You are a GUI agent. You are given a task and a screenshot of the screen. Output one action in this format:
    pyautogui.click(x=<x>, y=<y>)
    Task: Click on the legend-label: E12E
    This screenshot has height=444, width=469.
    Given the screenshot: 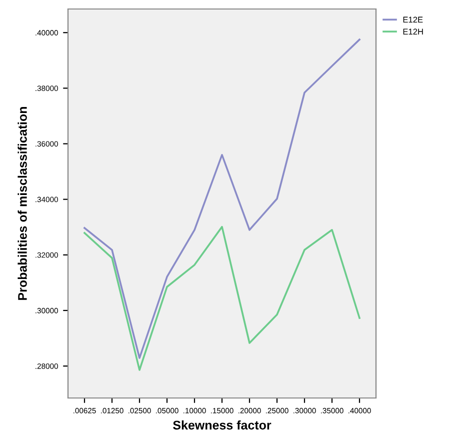 What is the action you would take?
    pyautogui.click(x=413, y=19)
    